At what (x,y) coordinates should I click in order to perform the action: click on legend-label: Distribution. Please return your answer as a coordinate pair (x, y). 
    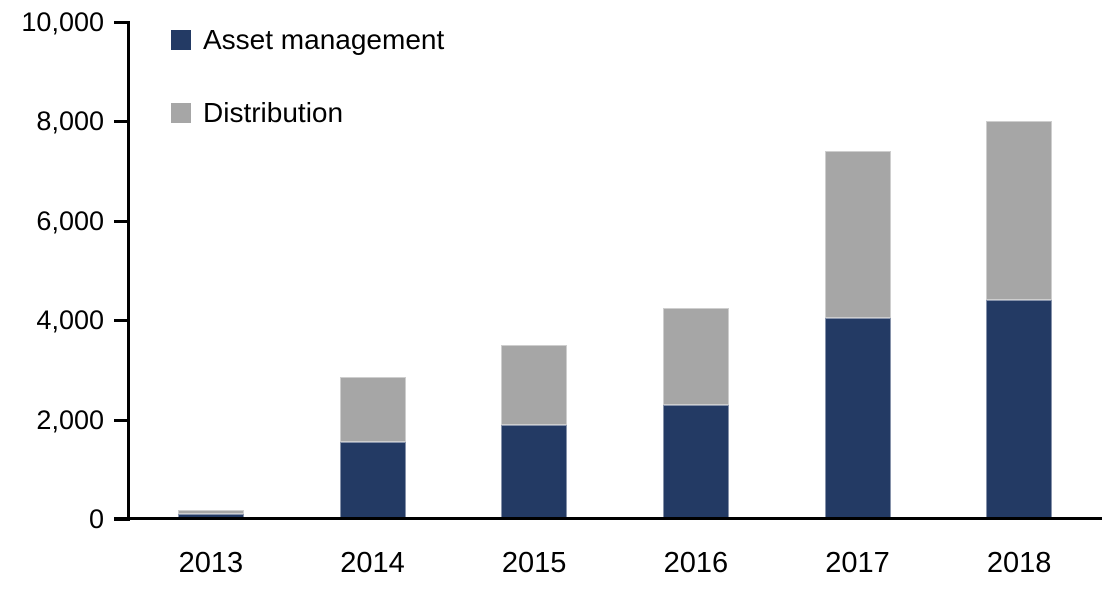
    Looking at the image, I should click on (273, 112).